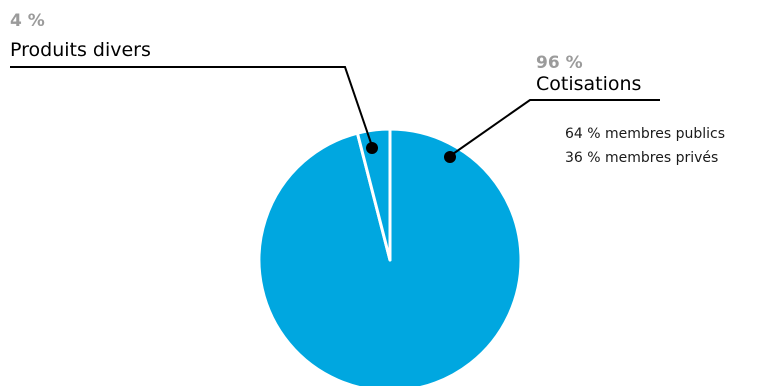  I want to click on slice-label-produits-divers: Produits divers, so click(80, 50).